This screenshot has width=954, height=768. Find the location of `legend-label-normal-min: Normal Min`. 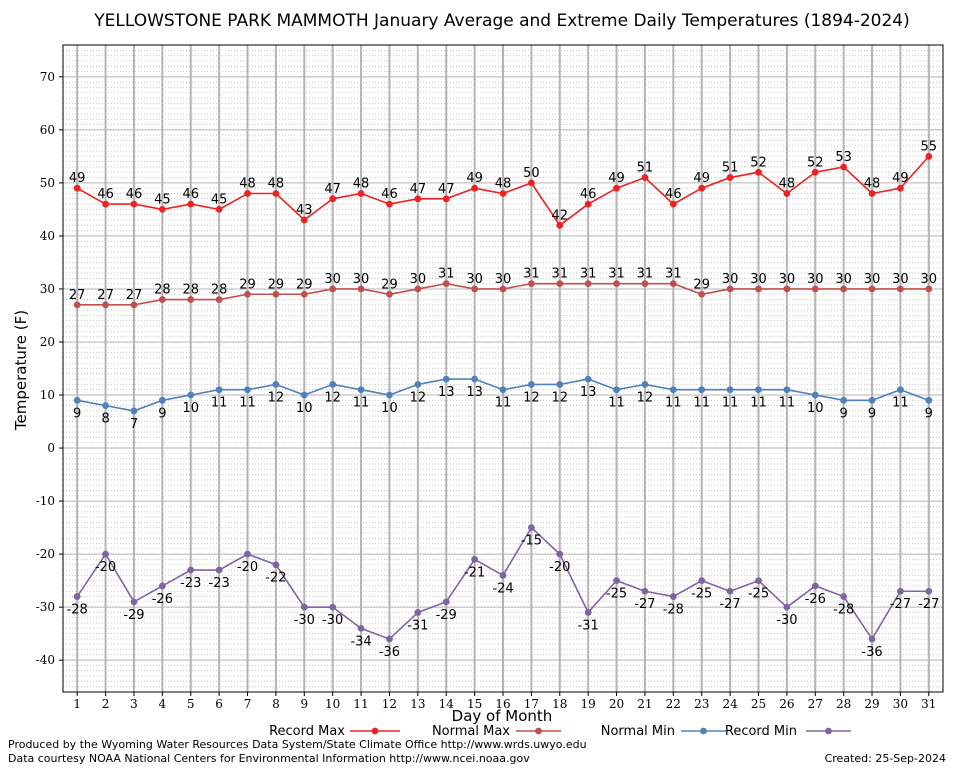

legend-label-normal-min: Normal Min is located at coordinates (638, 731).